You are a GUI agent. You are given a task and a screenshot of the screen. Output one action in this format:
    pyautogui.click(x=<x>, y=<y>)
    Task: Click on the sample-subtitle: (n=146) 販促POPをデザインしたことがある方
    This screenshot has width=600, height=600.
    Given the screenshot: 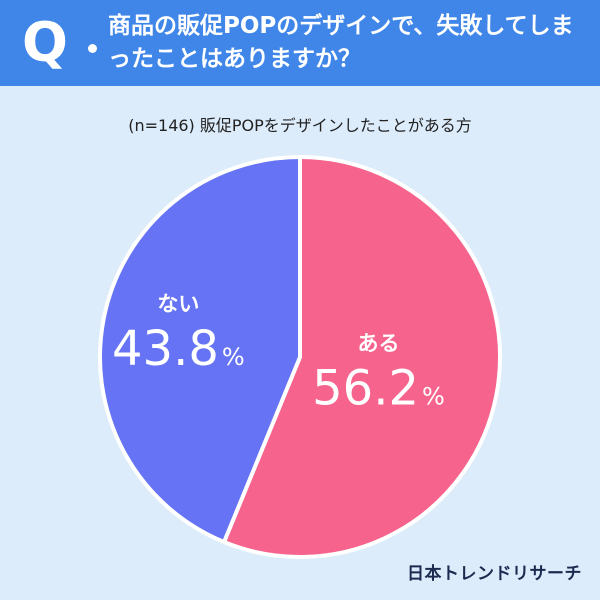 What is the action you would take?
    pyautogui.click(x=300, y=125)
    